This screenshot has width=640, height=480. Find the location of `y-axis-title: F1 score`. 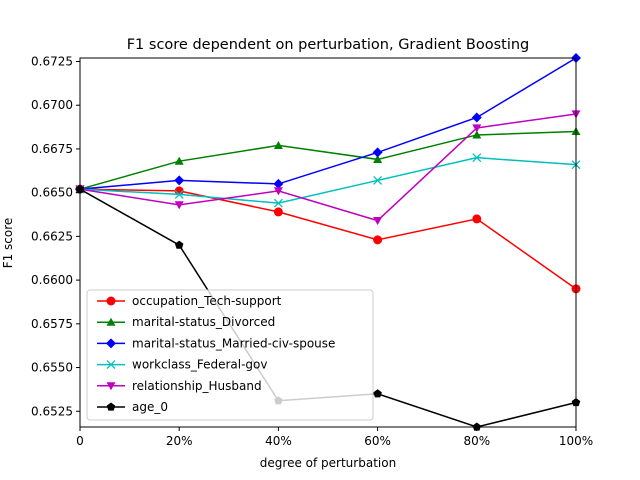

y-axis-title: F1 score is located at coordinates (8, 243).